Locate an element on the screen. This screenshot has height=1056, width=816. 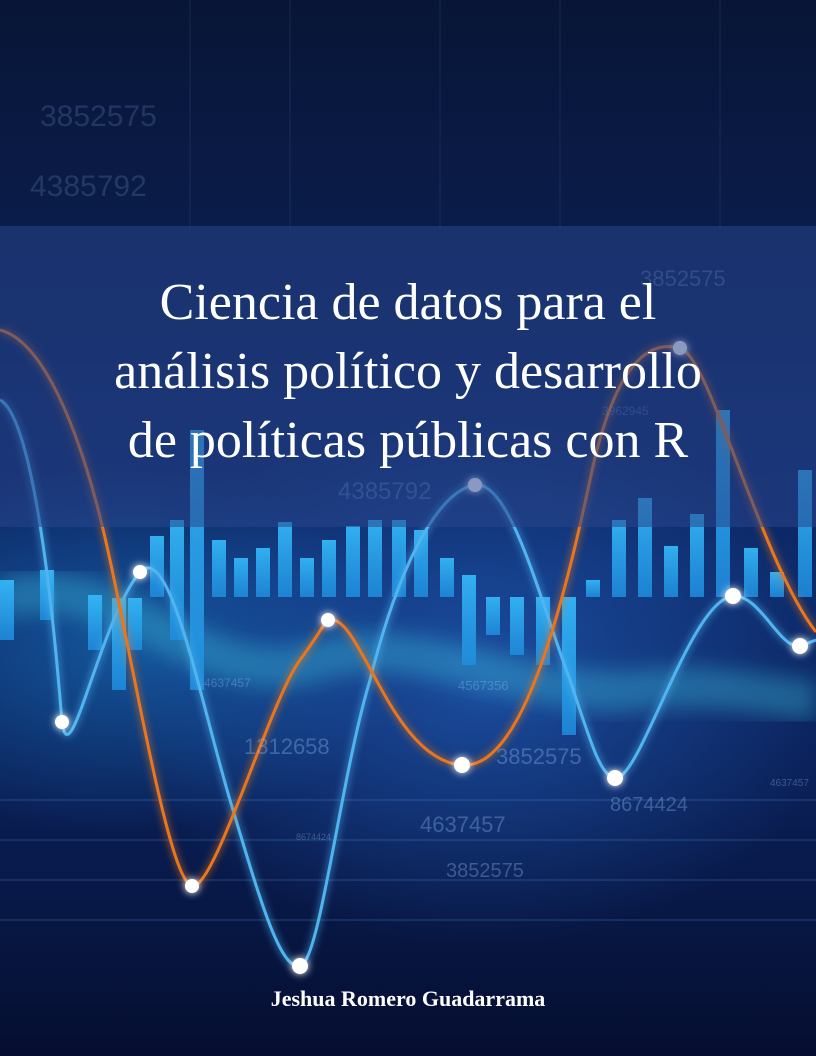
grid-lines is located at coordinates (455, 115).